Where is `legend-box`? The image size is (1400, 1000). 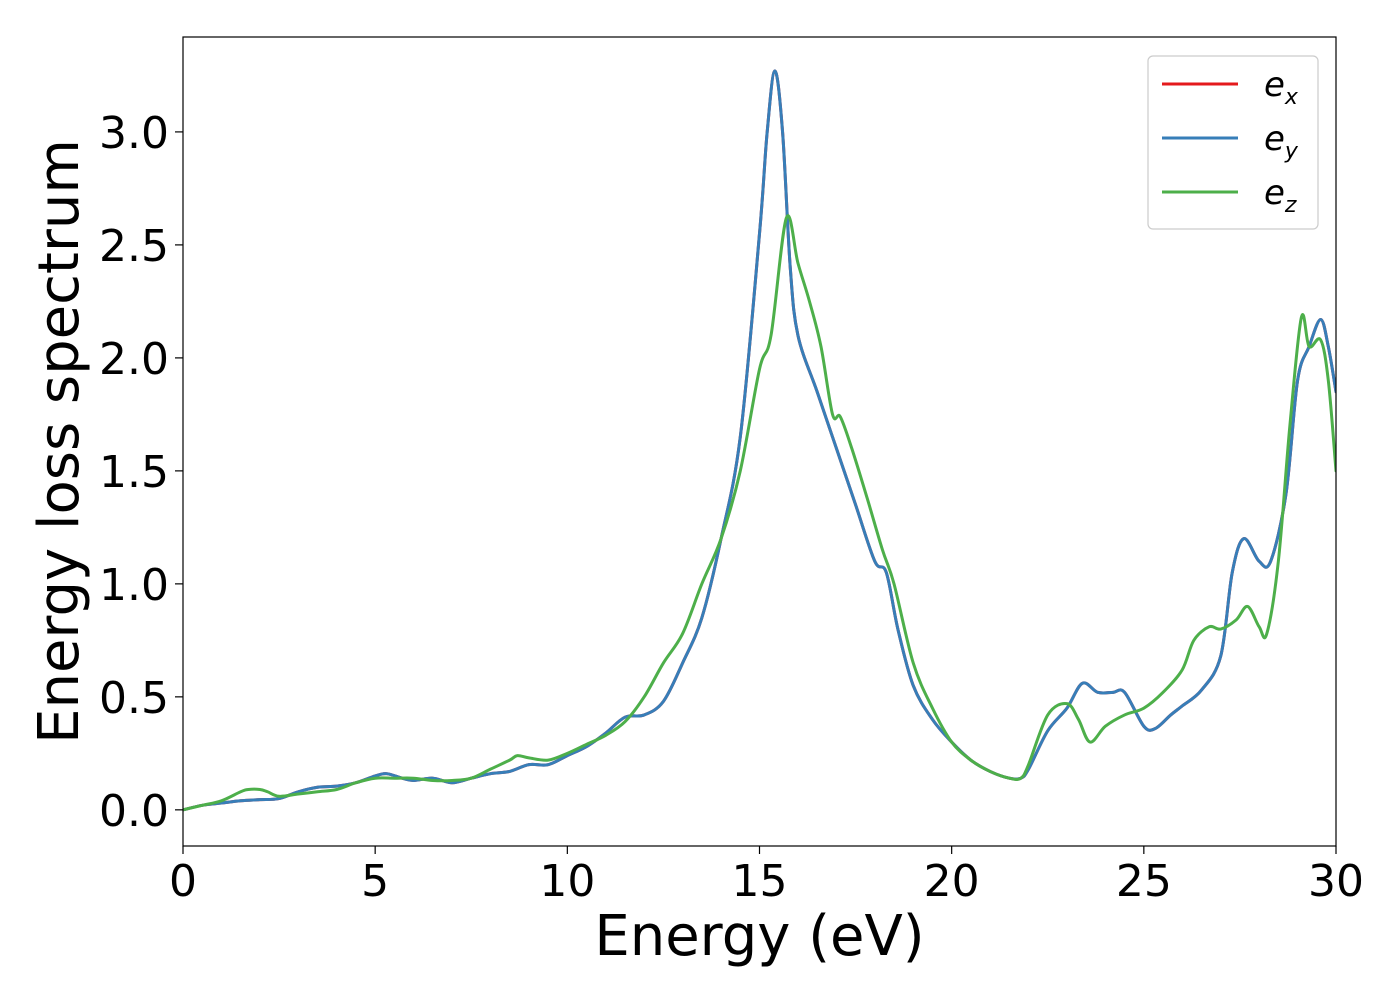
legend-box is located at coordinates (1233, 142).